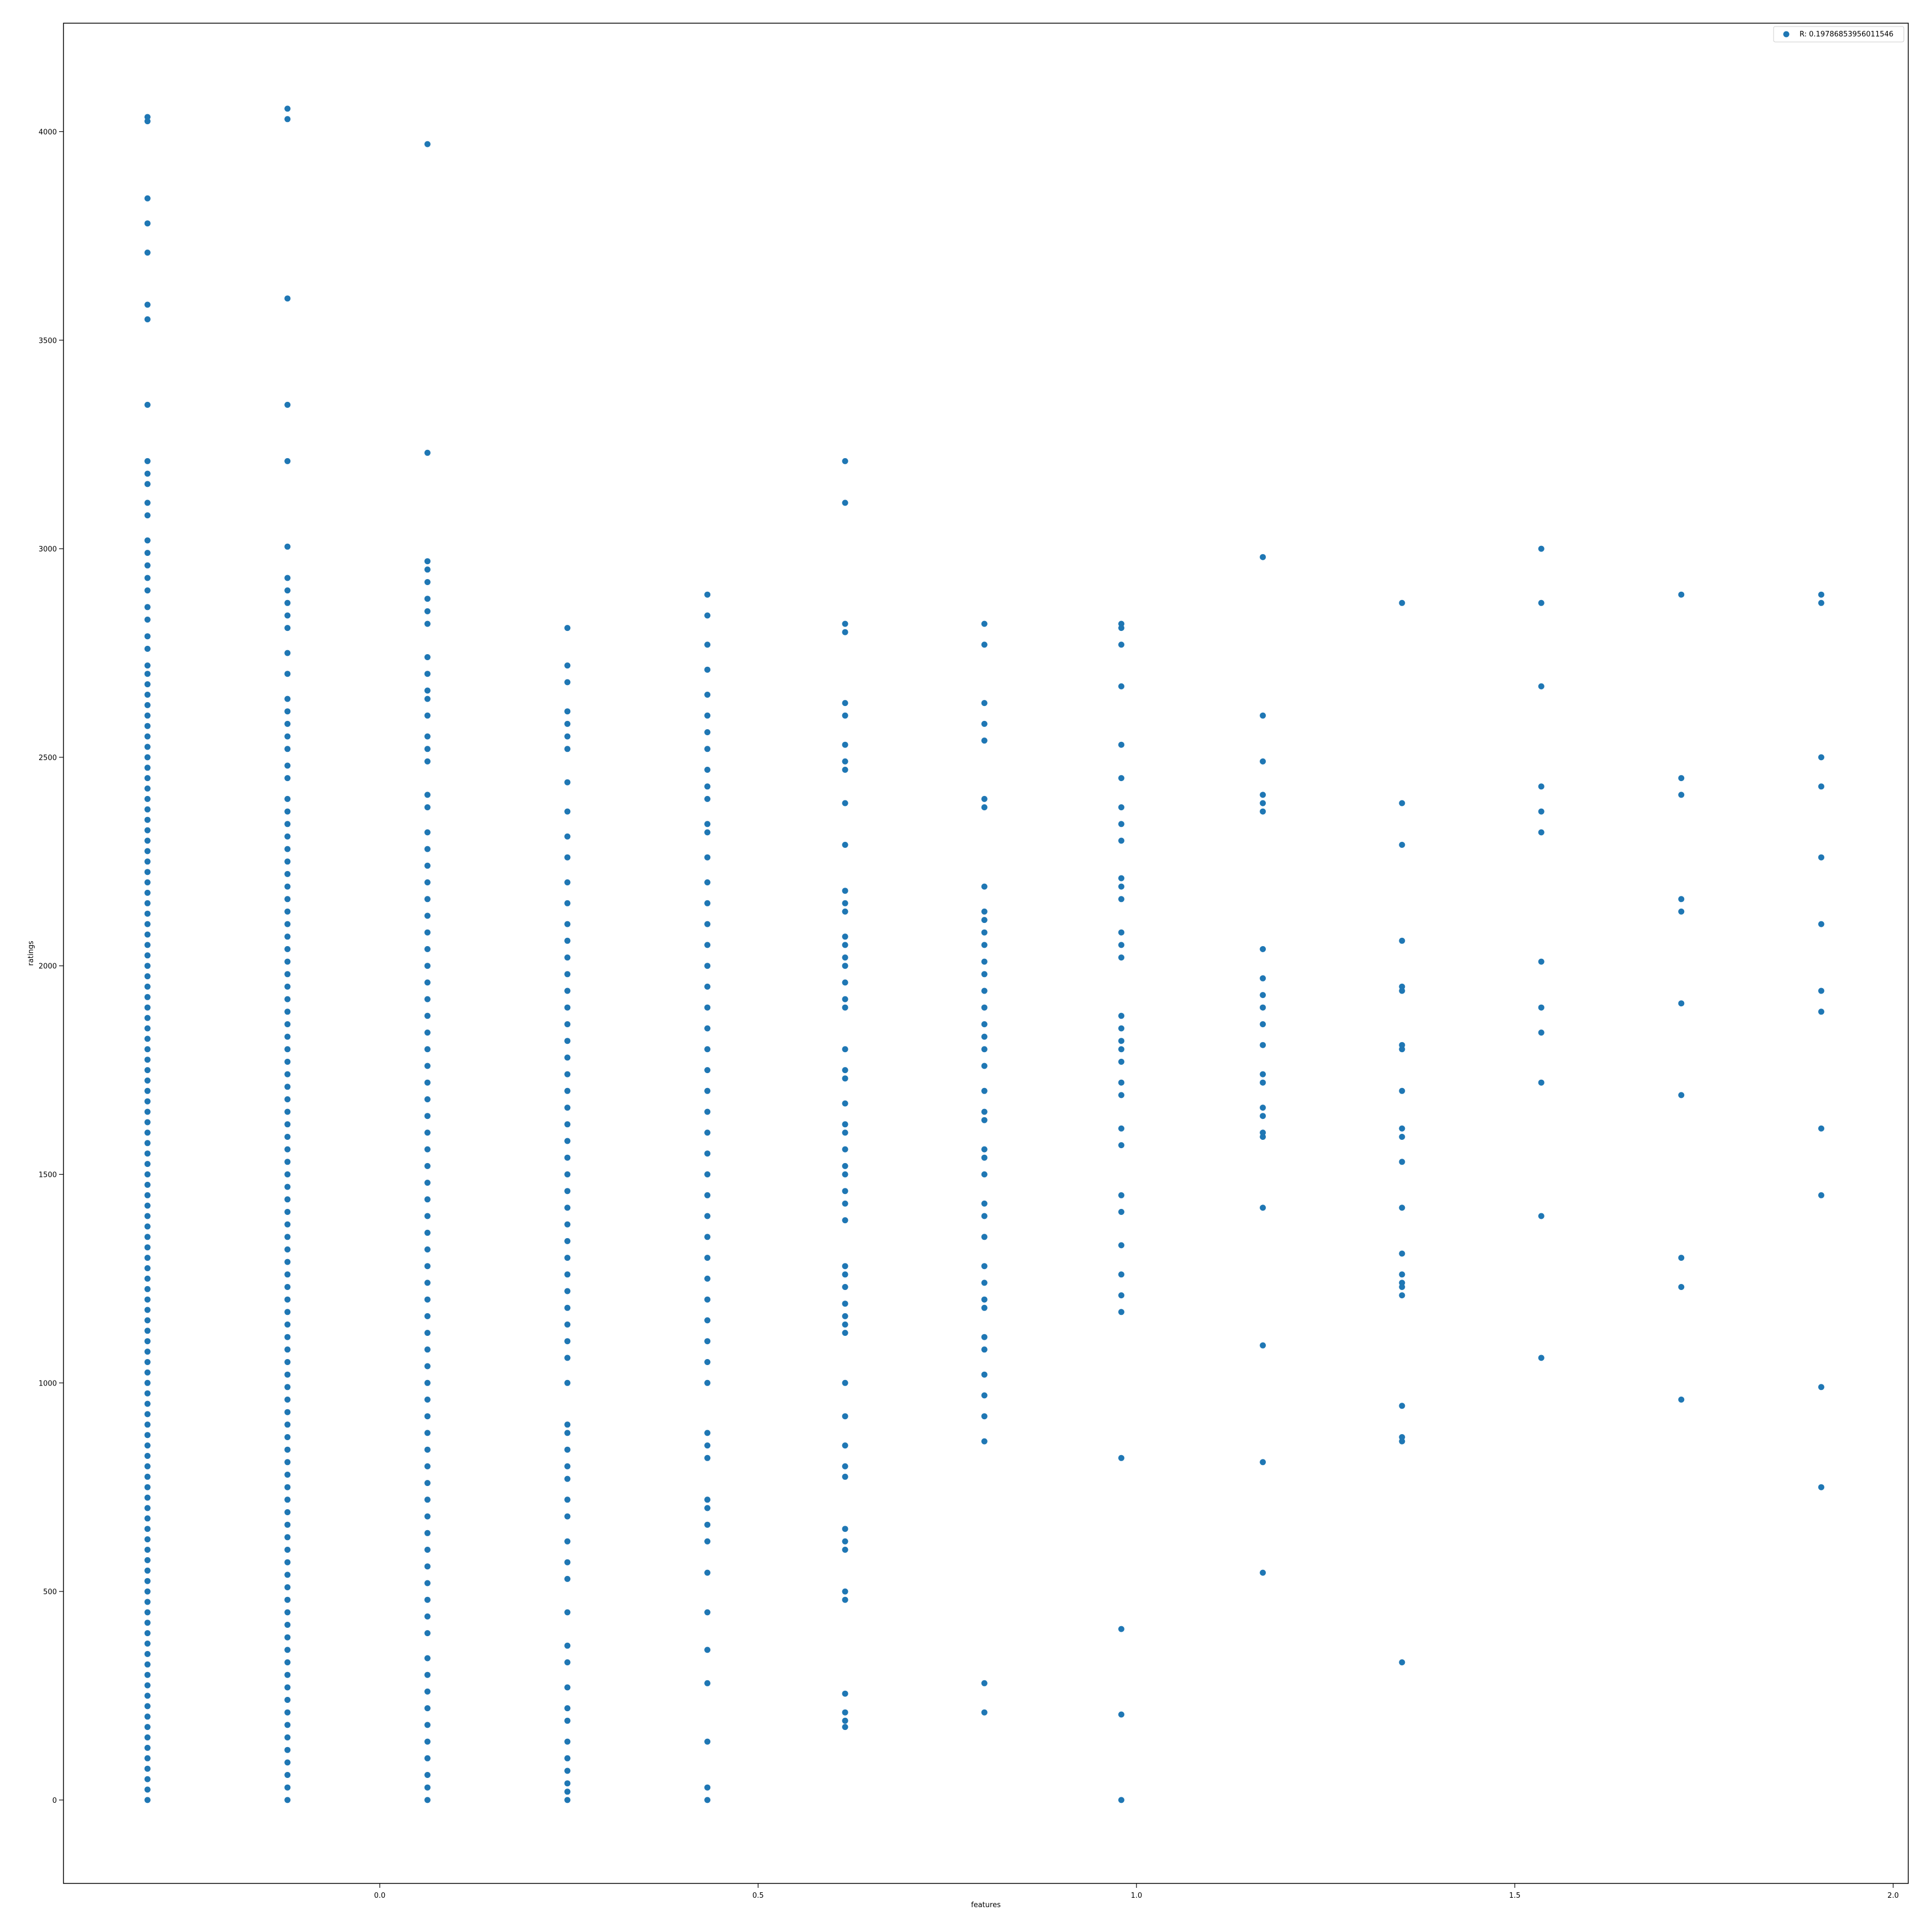 The height and width of the screenshot is (1932, 1932). I want to click on y-tick-label: 2500, so click(48, 758).